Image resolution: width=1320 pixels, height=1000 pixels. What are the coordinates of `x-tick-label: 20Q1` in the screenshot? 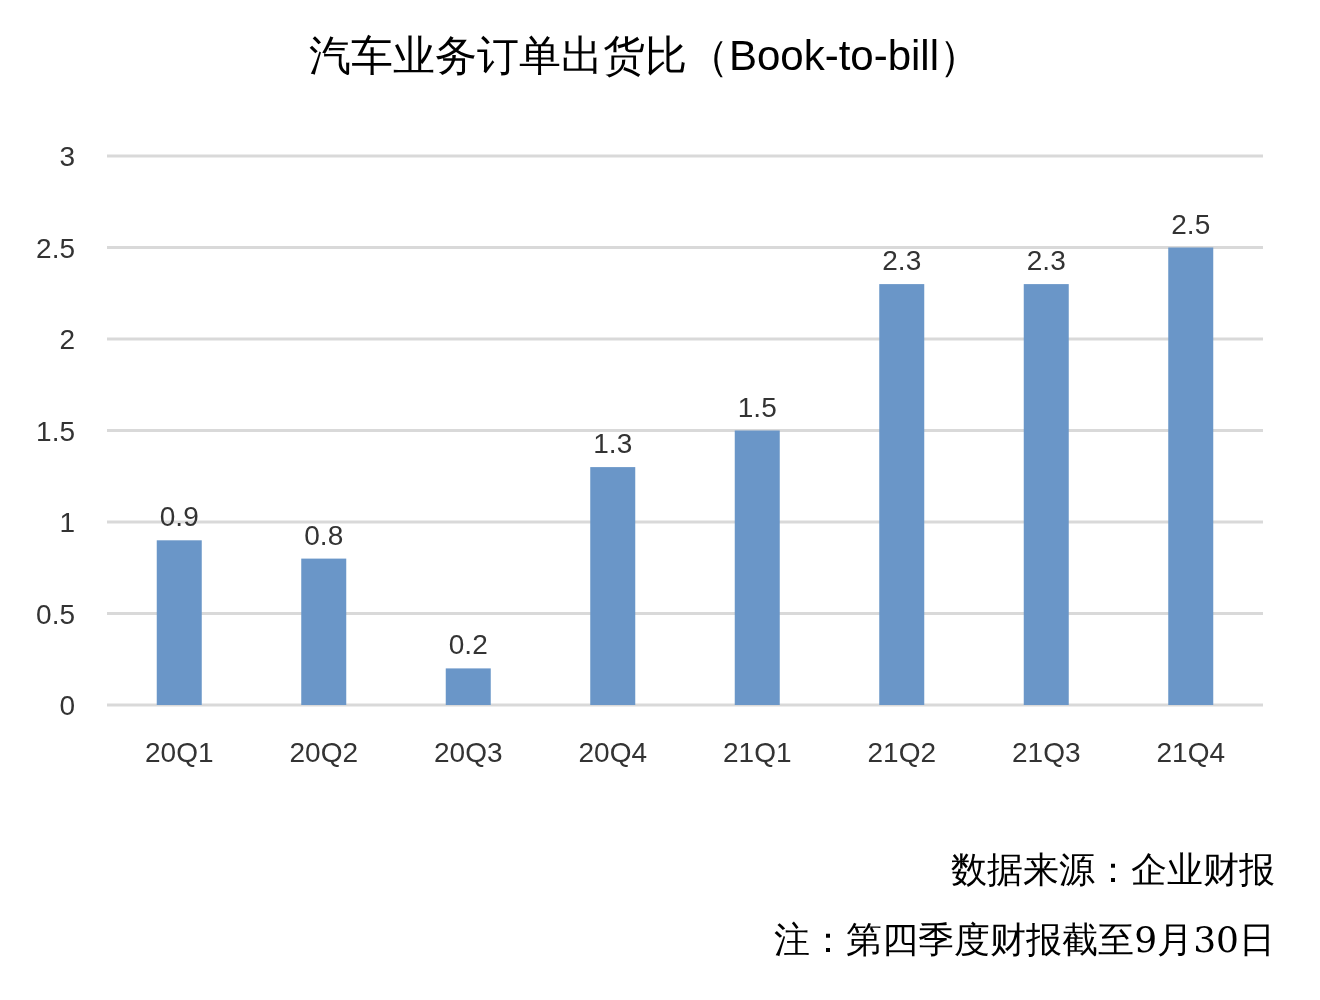 It's located at (179, 752).